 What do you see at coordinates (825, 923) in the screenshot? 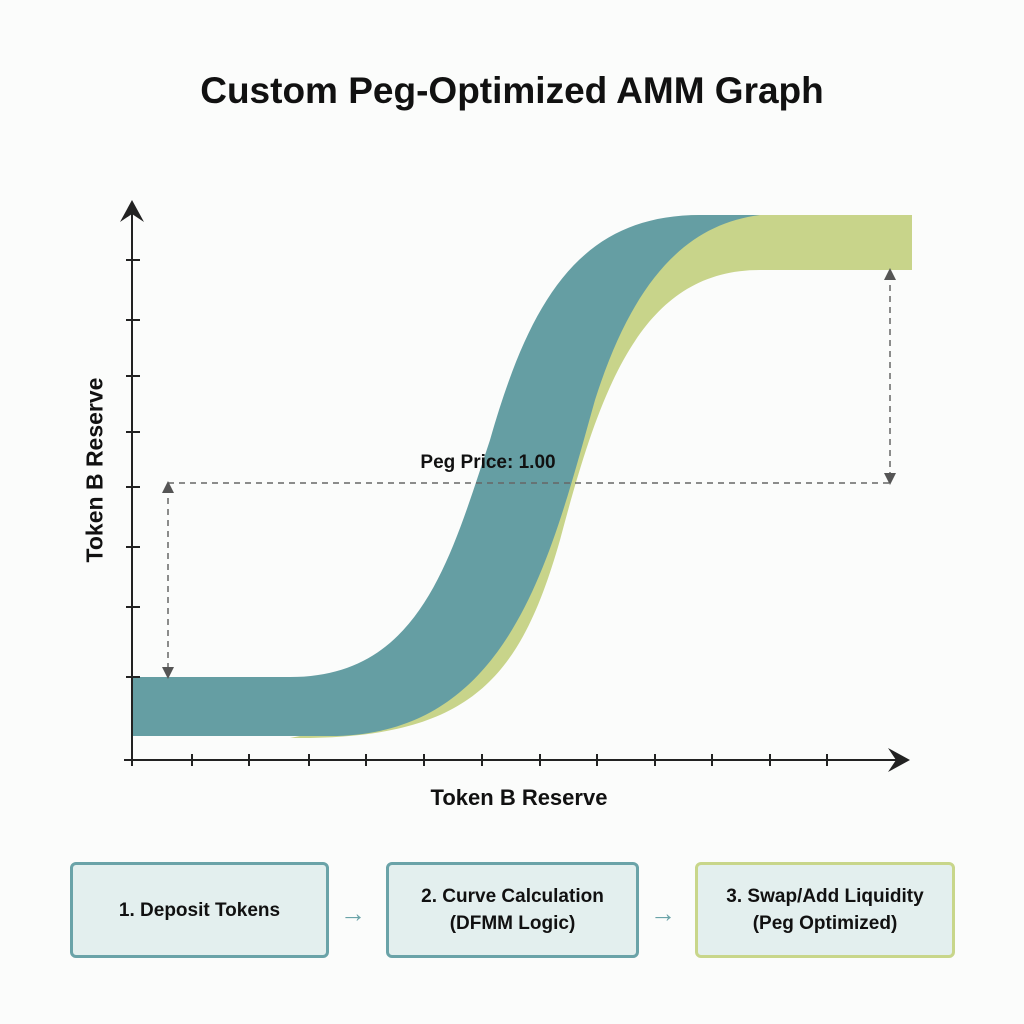
I see `step-sublabel: (Peg Optimized)` at bounding box center [825, 923].